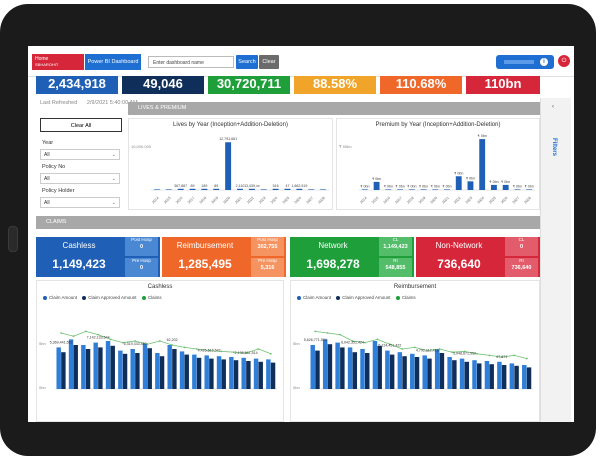 The width and height of the screenshot is (600, 460). I want to click on data-label: 5,048,671,552, so click(464, 354).